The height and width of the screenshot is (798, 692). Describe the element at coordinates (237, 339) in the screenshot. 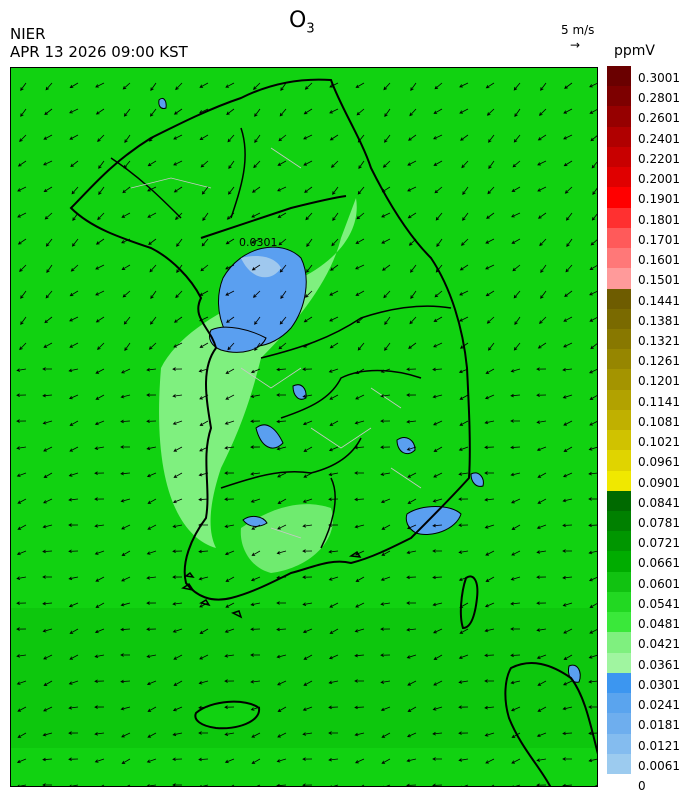

I see `incheon-blue-area` at that location.